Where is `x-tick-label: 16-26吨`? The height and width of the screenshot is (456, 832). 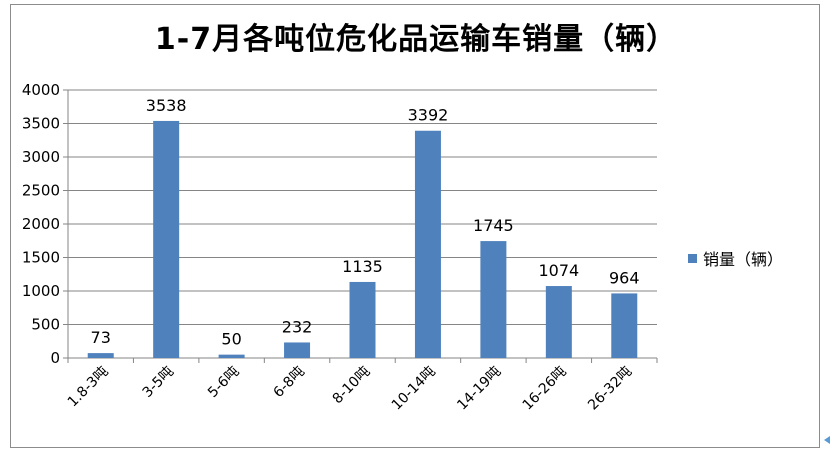
x-tick-label: 16-26吨 is located at coordinates (545, 389).